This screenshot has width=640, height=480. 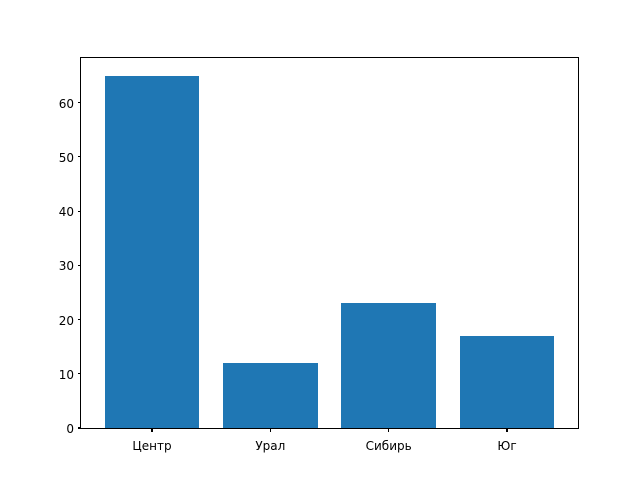 I want to click on x-tick-label: Юг, so click(x=507, y=446).